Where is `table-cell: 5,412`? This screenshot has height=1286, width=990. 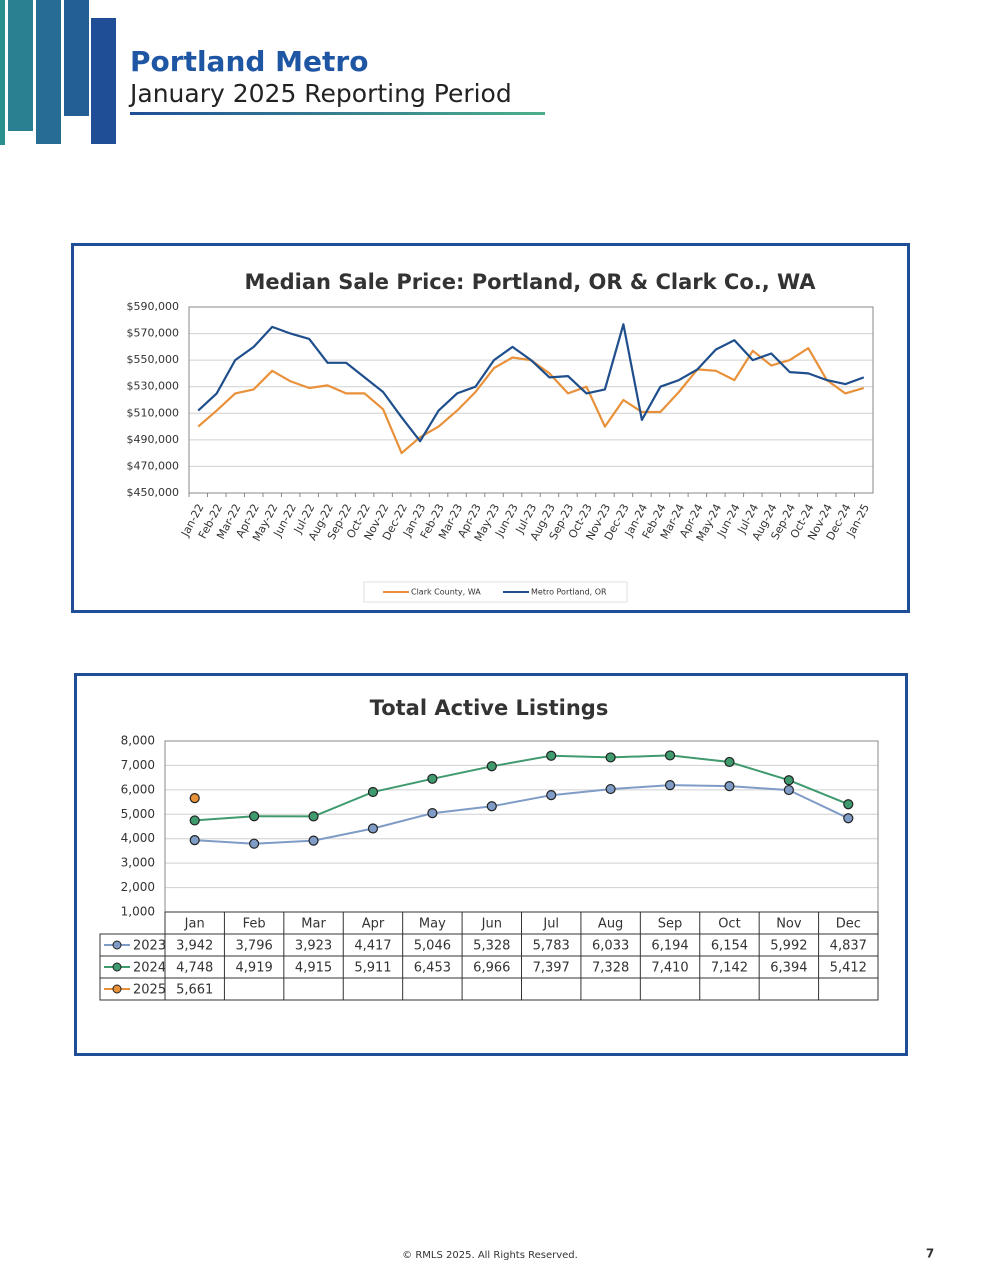
table-cell: 5,412 is located at coordinates (848, 968).